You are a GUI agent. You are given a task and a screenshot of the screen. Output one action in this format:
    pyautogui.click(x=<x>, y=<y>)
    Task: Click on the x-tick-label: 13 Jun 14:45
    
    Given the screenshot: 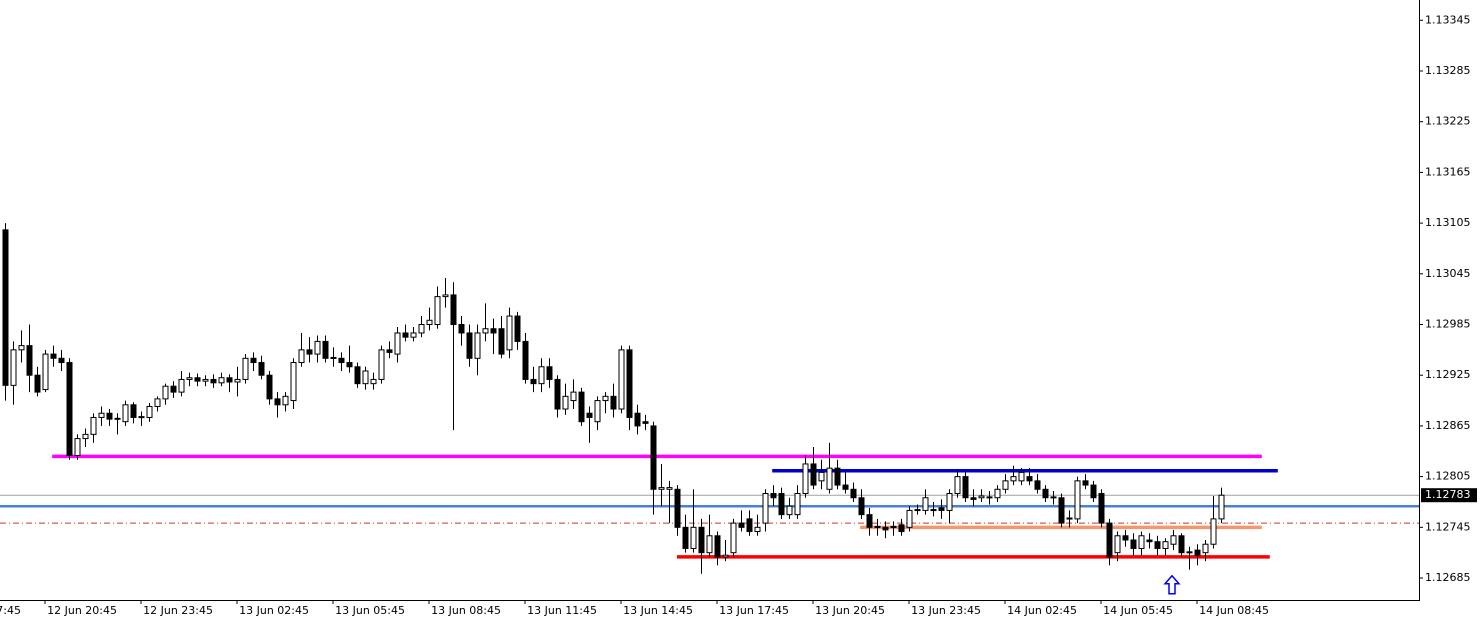 What is the action you would take?
    pyautogui.click(x=658, y=610)
    